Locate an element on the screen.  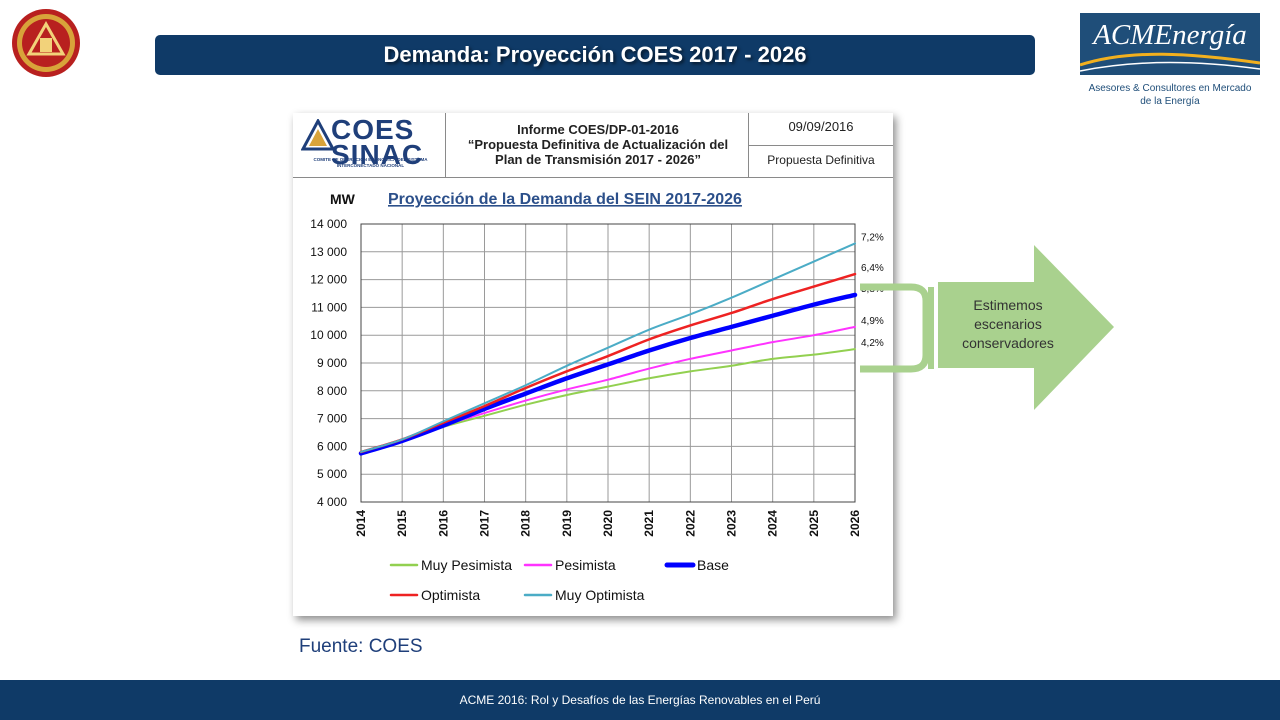
x-tick-label: 2023 is located at coordinates (732, 523).